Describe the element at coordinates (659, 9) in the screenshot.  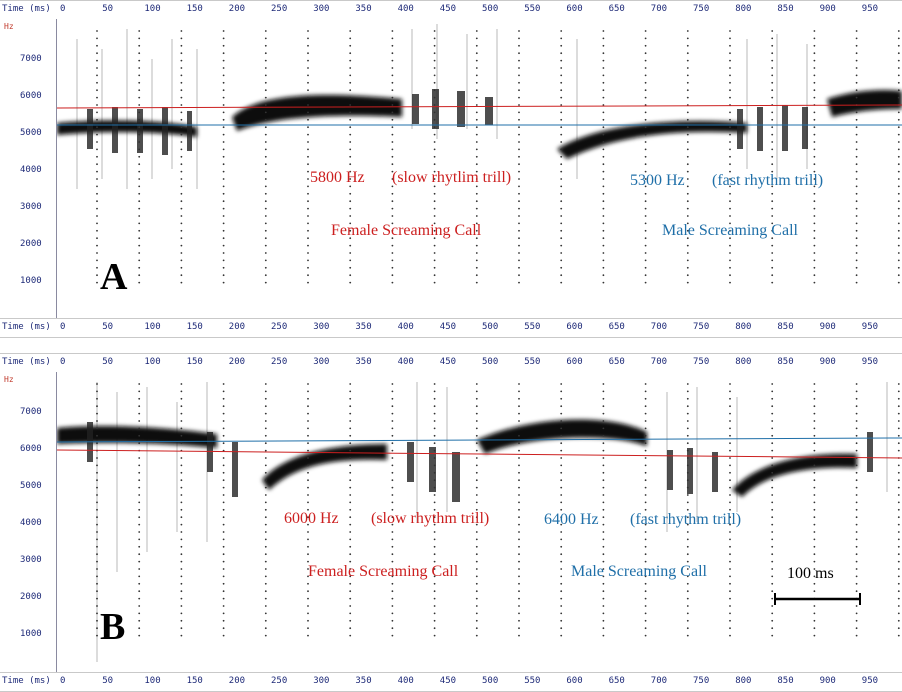
I see `time-tick-label: 700` at that location.